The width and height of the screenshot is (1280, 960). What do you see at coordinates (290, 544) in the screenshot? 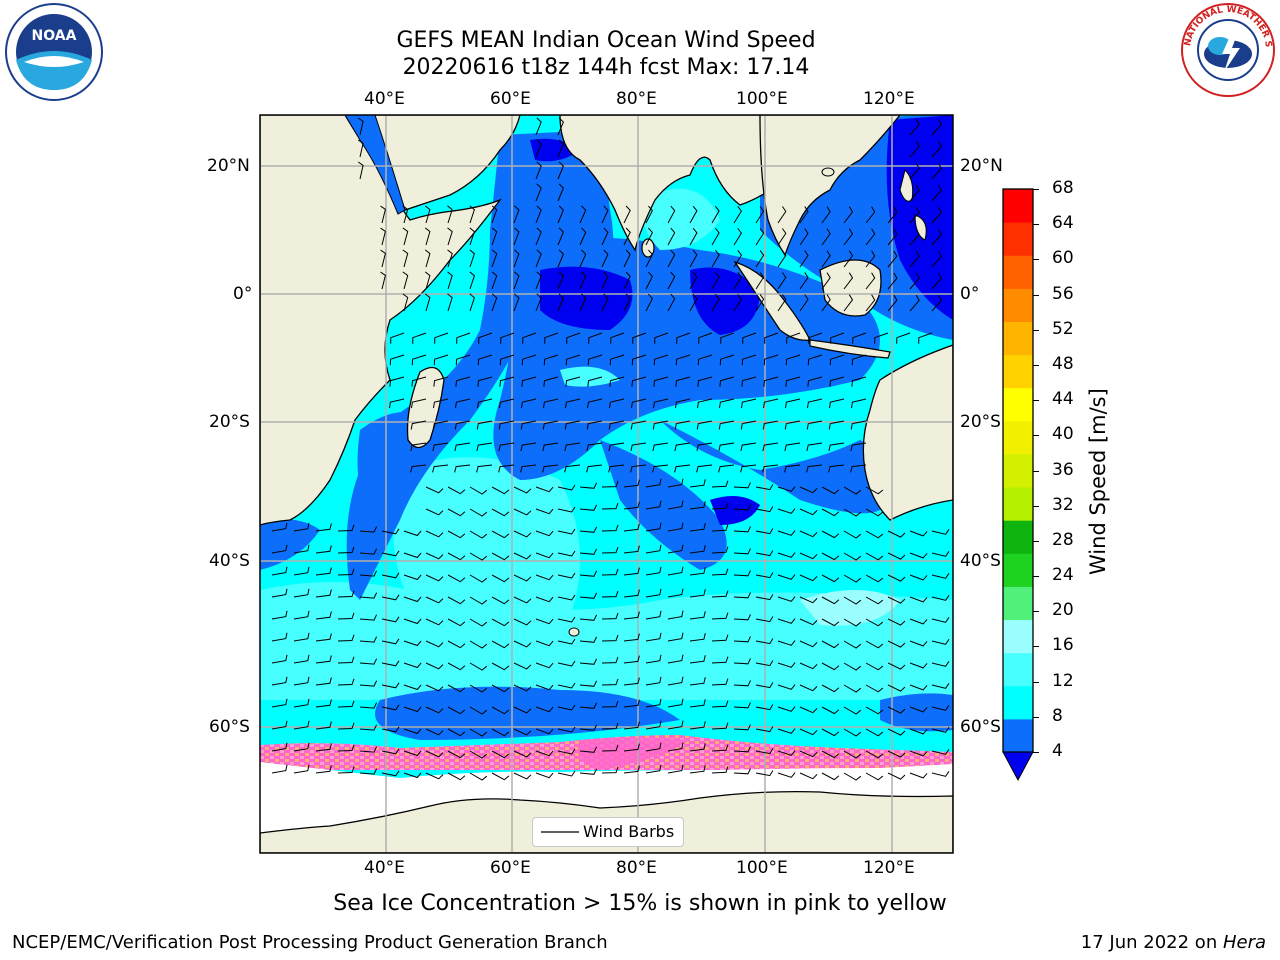
I see `wind-region-blue-africa` at bounding box center [290, 544].